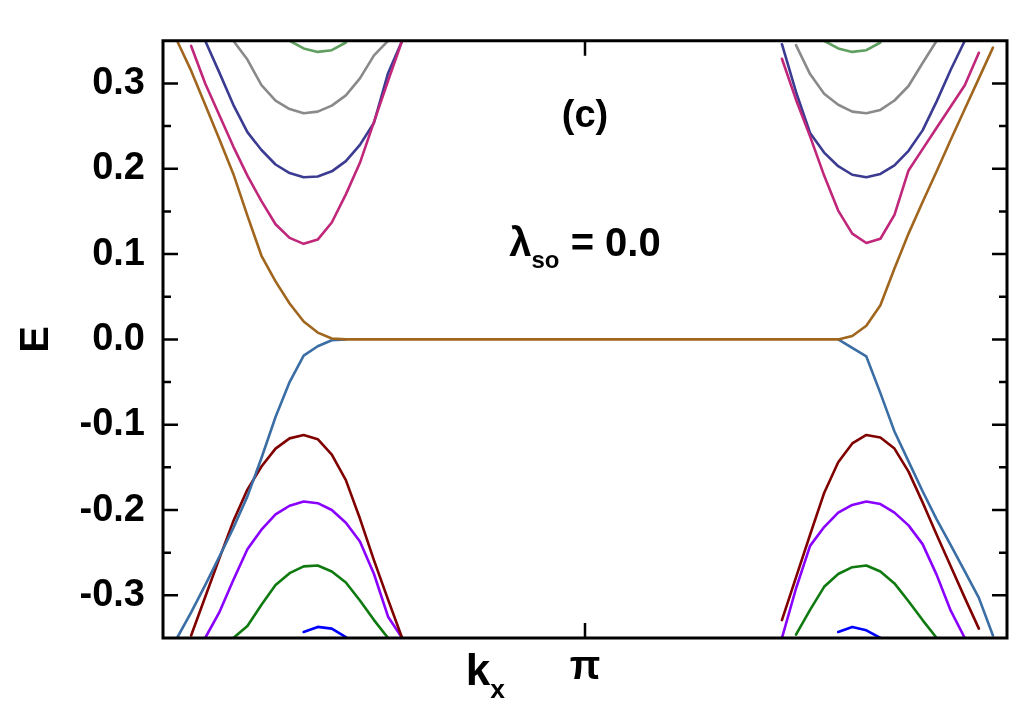 The width and height of the screenshot is (1017, 721). What do you see at coordinates (585, 114) in the screenshot?
I see `annotation: (c)` at bounding box center [585, 114].